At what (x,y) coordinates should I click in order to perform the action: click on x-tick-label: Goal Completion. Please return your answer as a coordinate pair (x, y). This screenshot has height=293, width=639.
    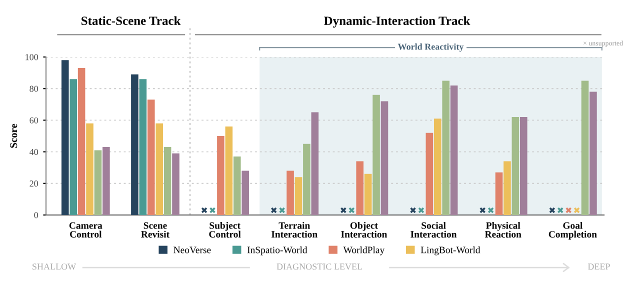
    Looking at the image, I should click on (572, 231).